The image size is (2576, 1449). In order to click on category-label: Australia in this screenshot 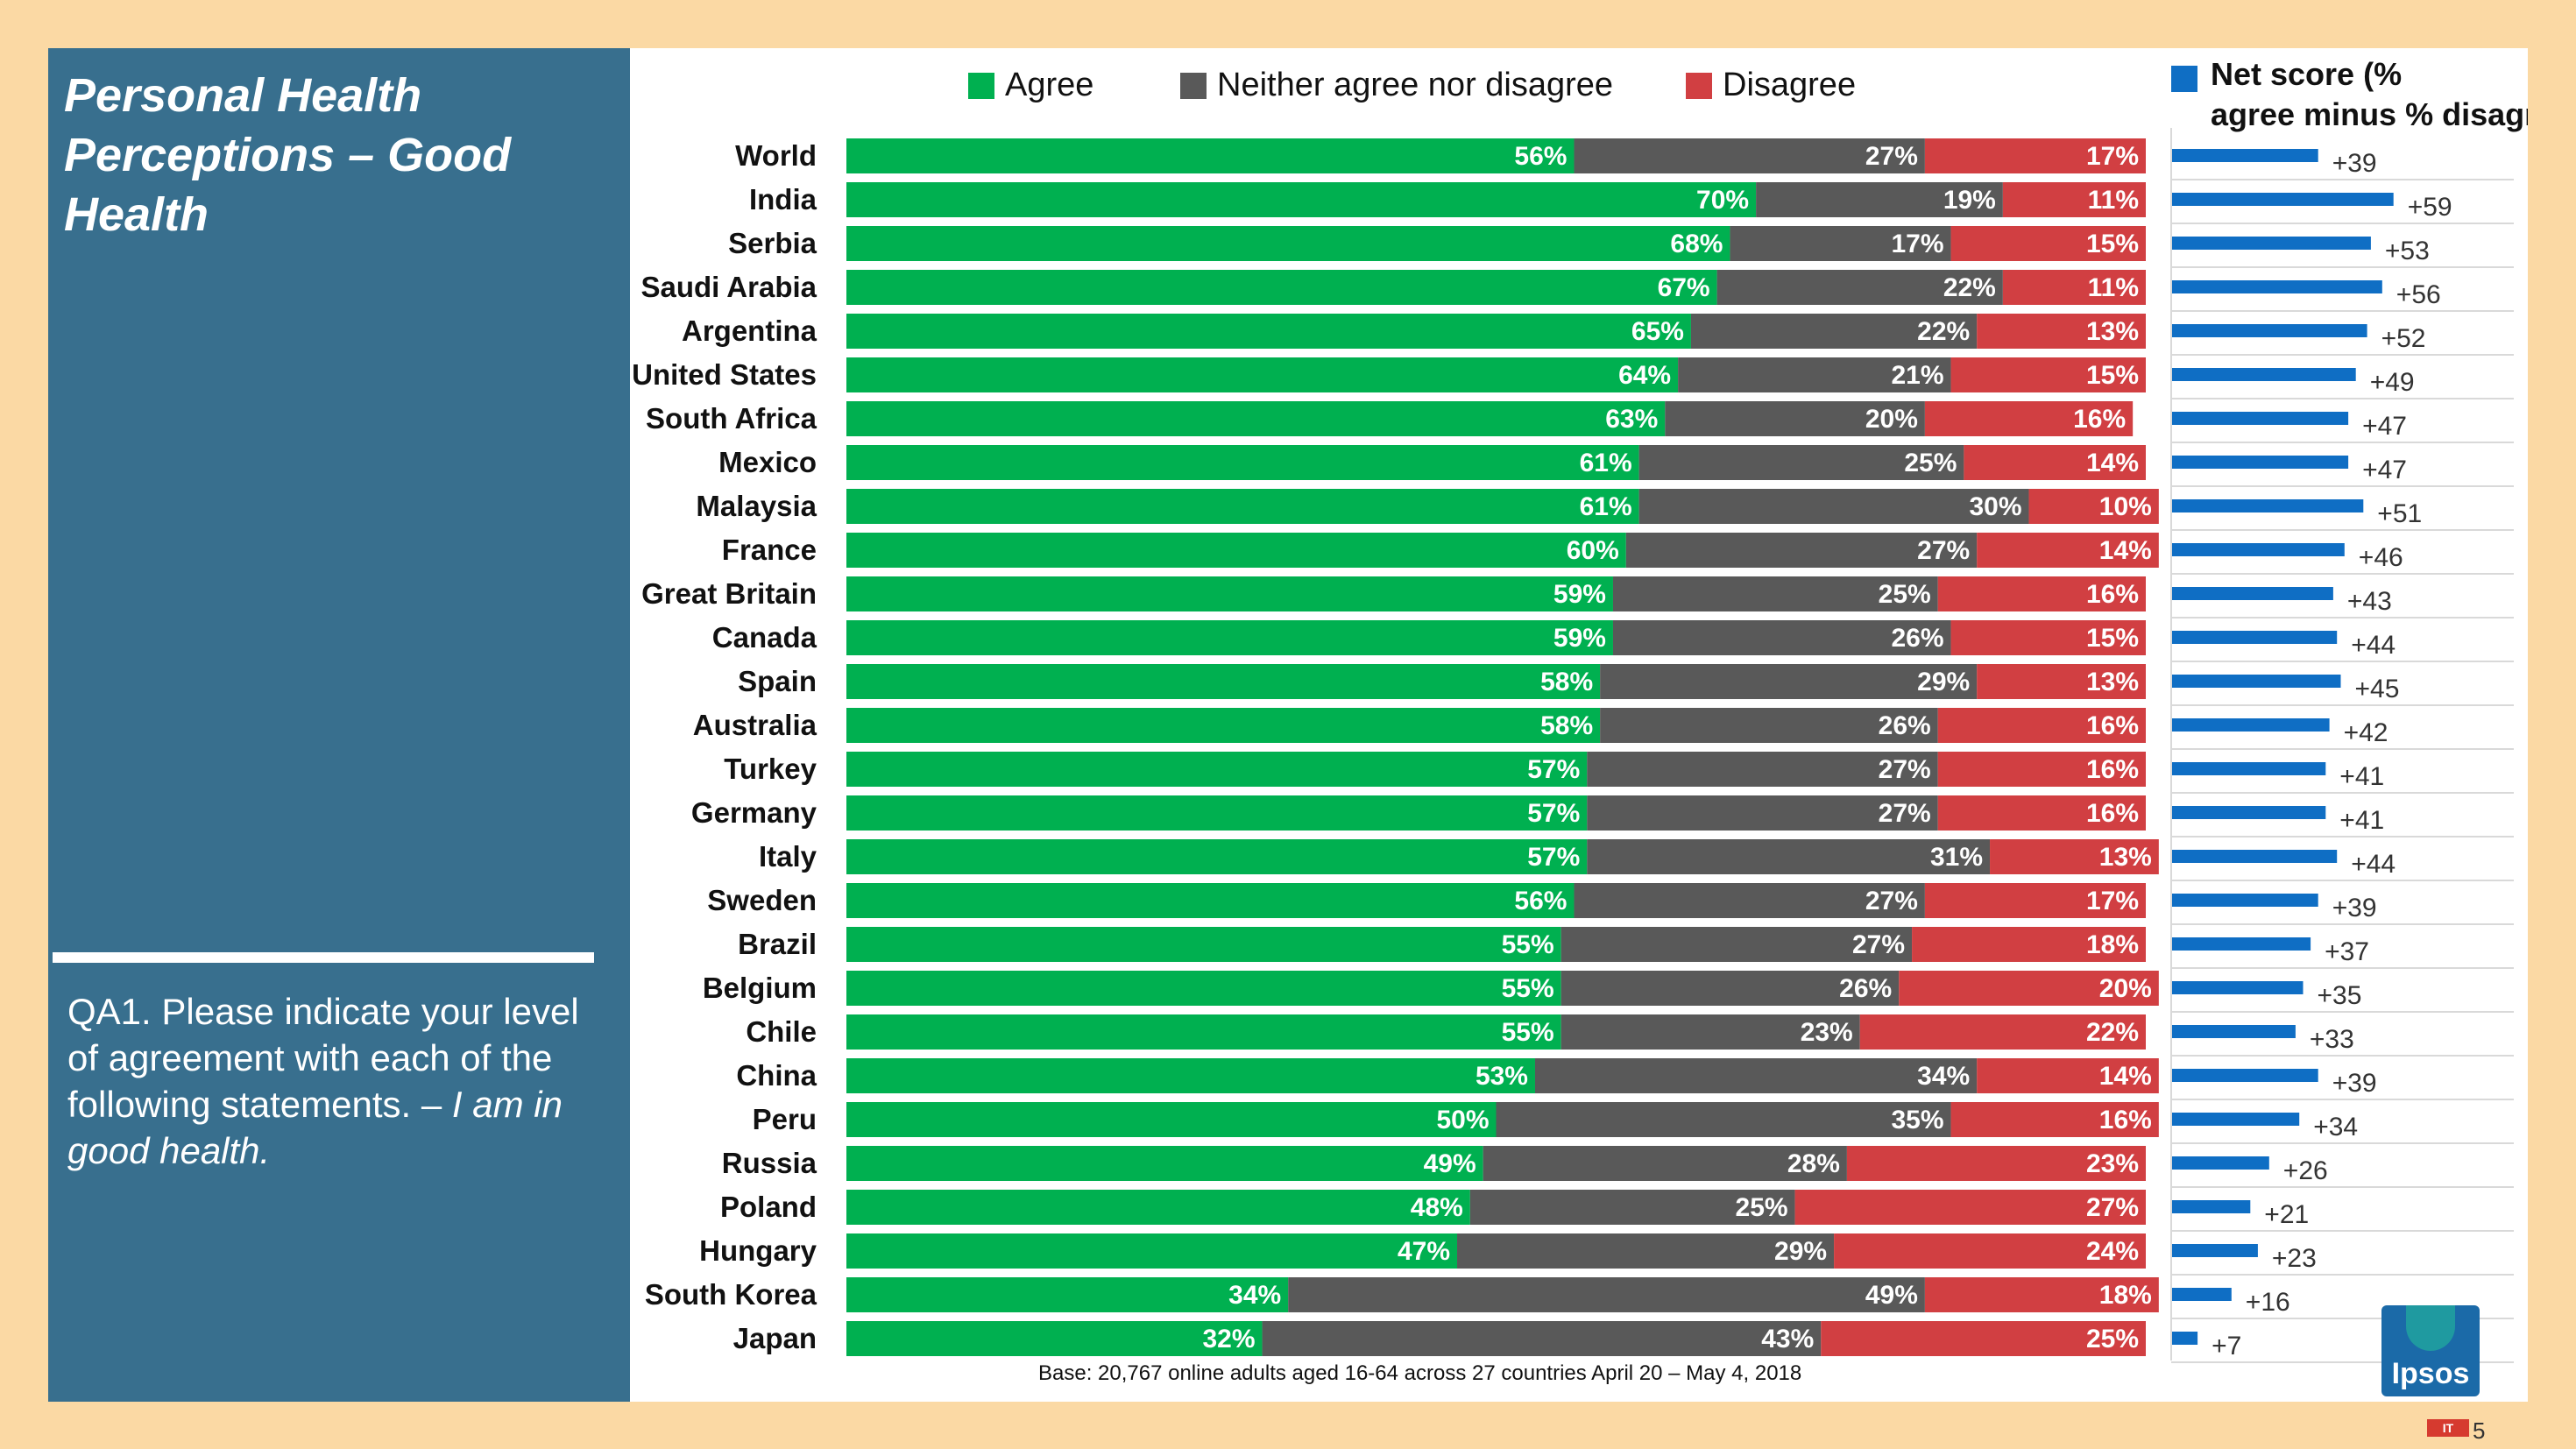, I will do `click(755, 725)`.